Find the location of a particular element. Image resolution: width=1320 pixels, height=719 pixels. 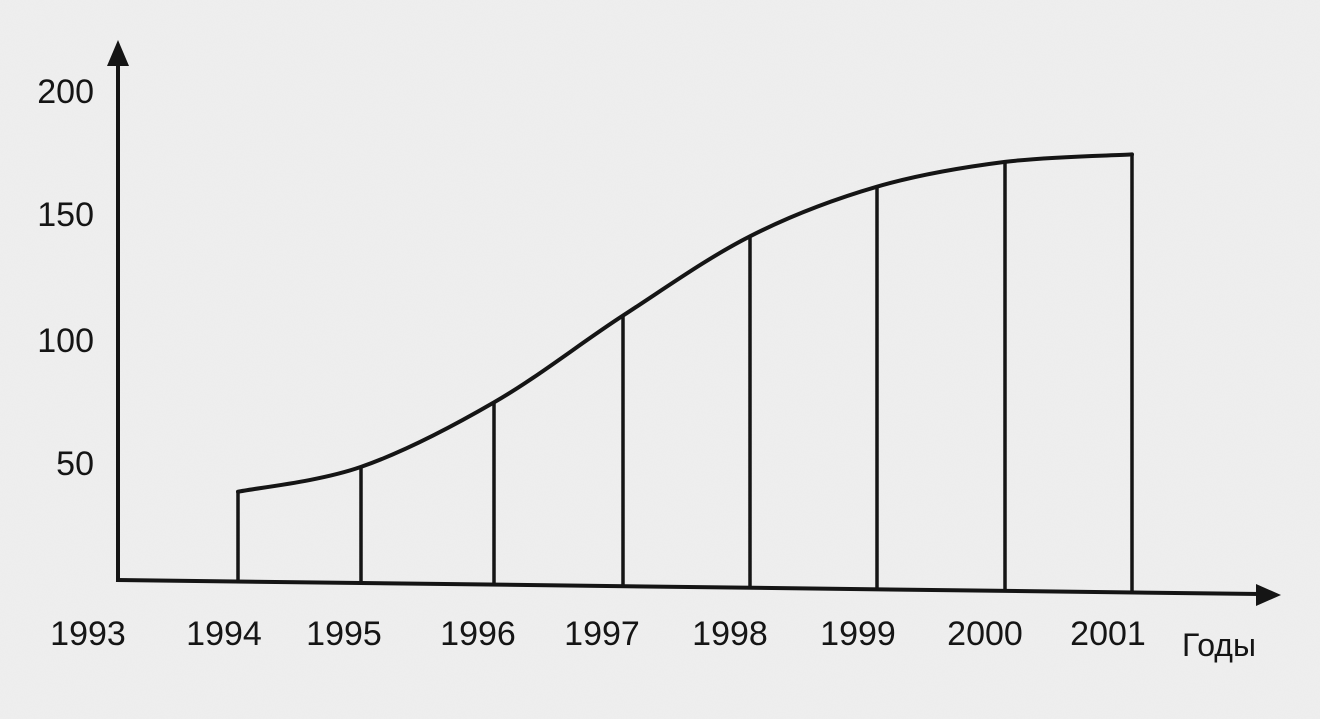

x-tick-label: 2000 is located at coordinates (985, 634).